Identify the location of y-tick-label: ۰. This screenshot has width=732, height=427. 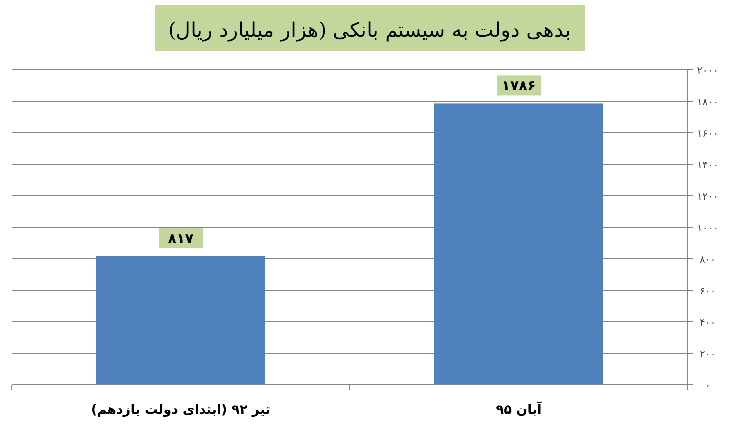
(708, 386).